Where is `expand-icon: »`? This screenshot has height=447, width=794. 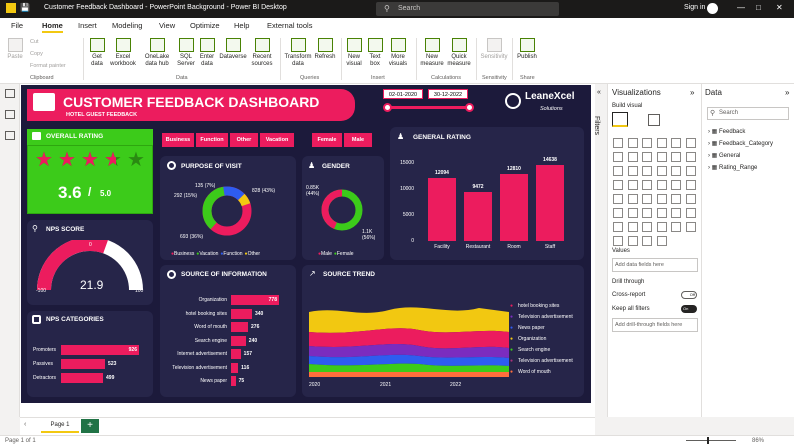 expand-icon: » is located at coordinates (787, 92).